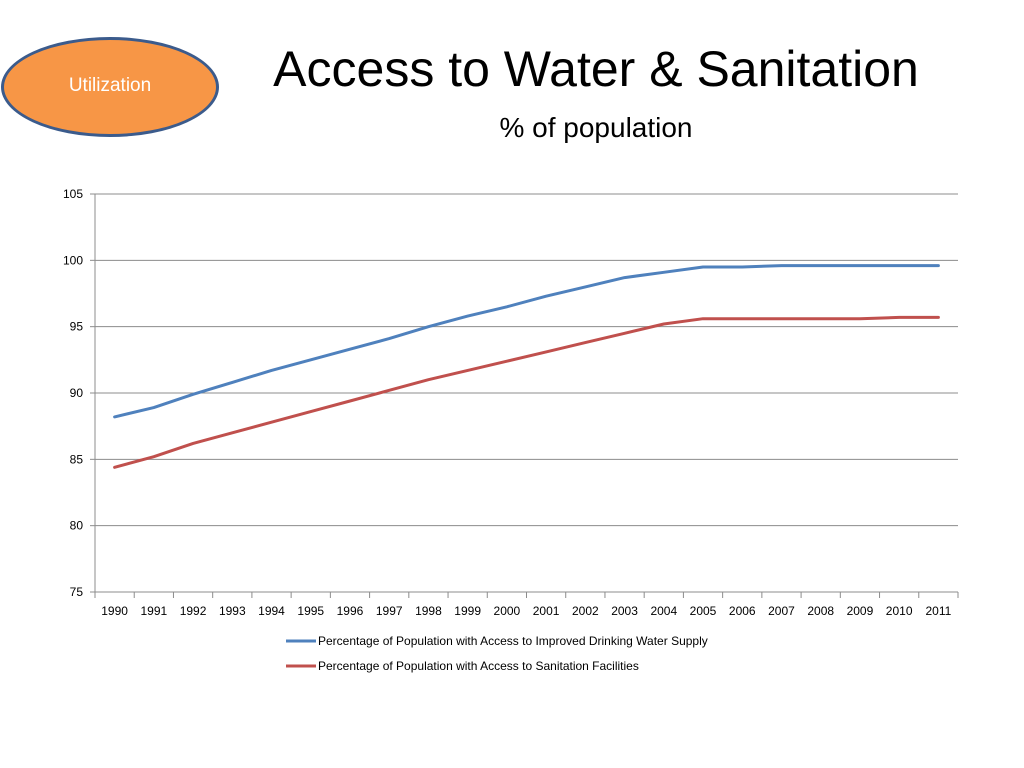  What do you see at coordinates (114, 611) in the screenshot?
I see `x-tick-label: 1990` at bounding box center [114, 611].